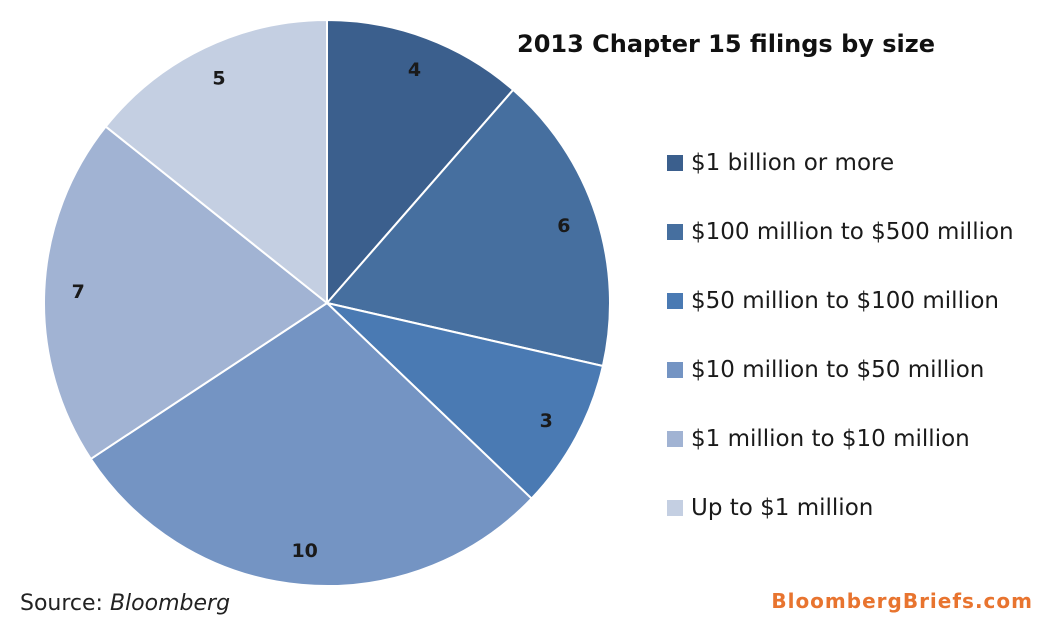  What do you see at coordinates (793, 162) in the screenshot?
I see `legend-label: $1 billion or more` at bounding box center [793, 162].